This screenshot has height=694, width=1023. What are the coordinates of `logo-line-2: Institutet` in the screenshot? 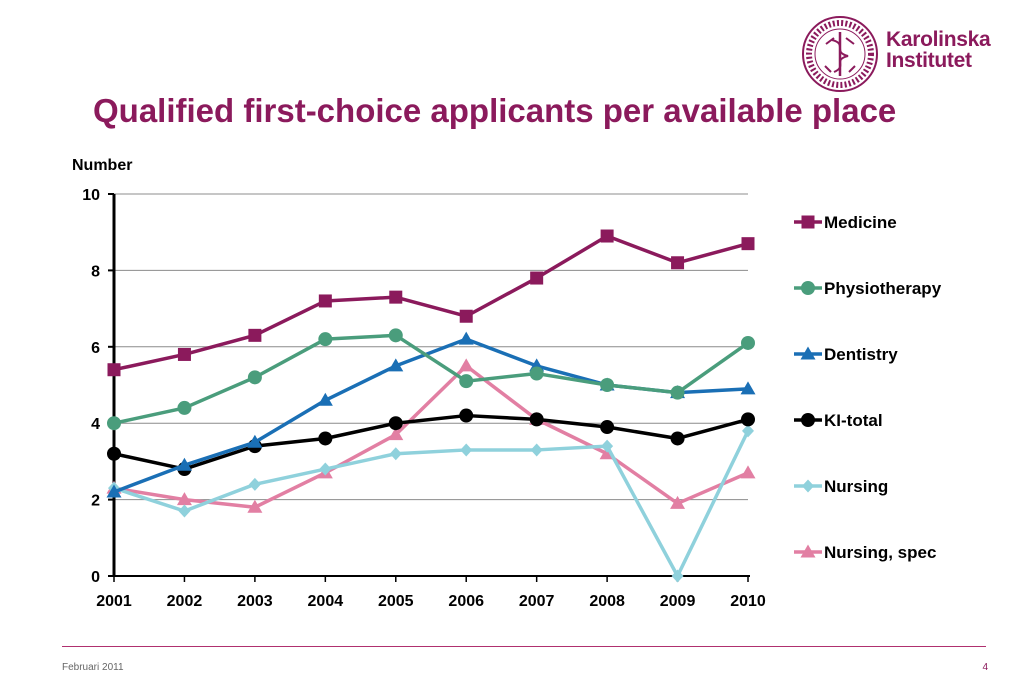 It's located at (929, 60).